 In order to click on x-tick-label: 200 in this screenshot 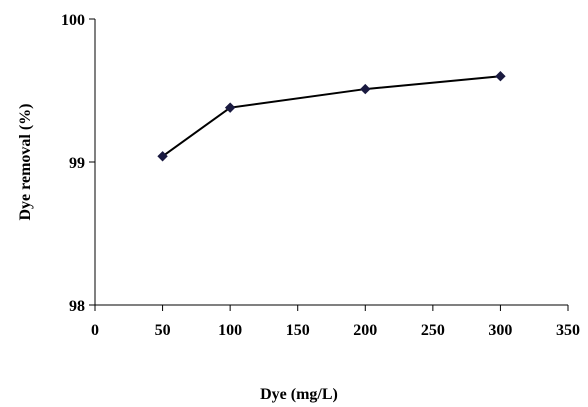, I will do `click(365, 330)`.